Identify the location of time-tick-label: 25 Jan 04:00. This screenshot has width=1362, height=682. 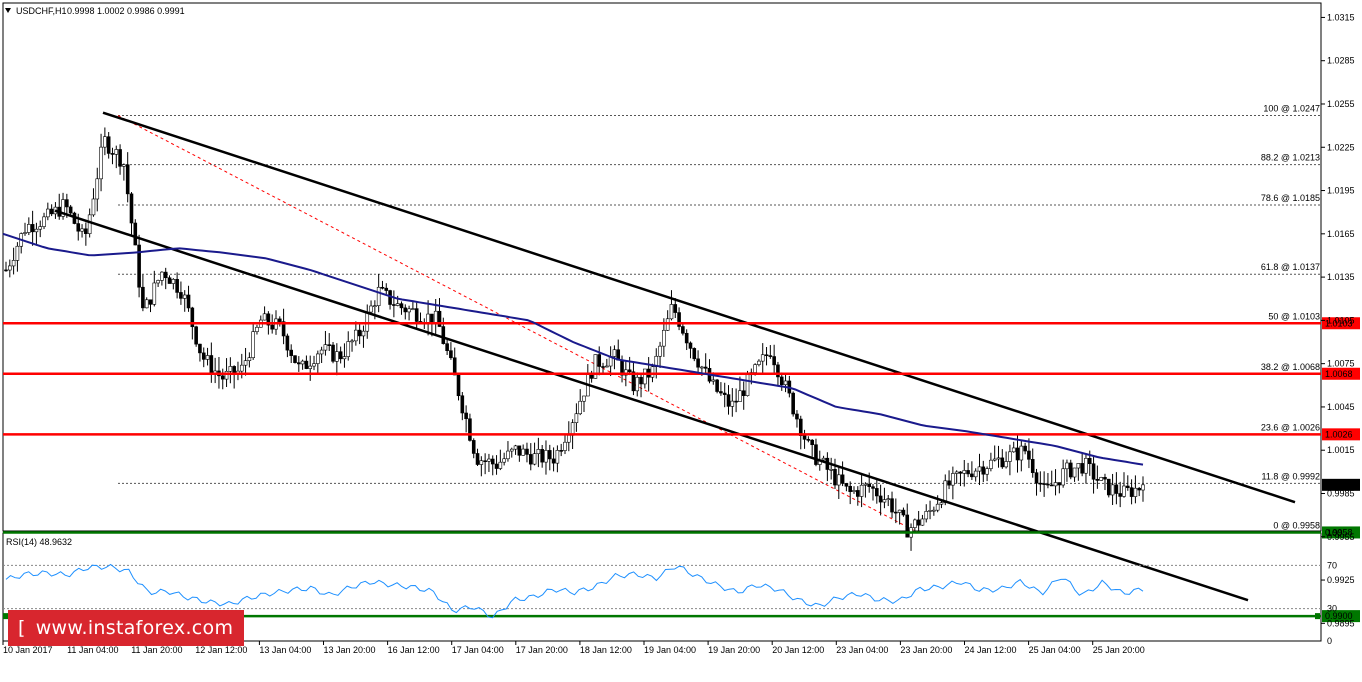
(1055, 650).